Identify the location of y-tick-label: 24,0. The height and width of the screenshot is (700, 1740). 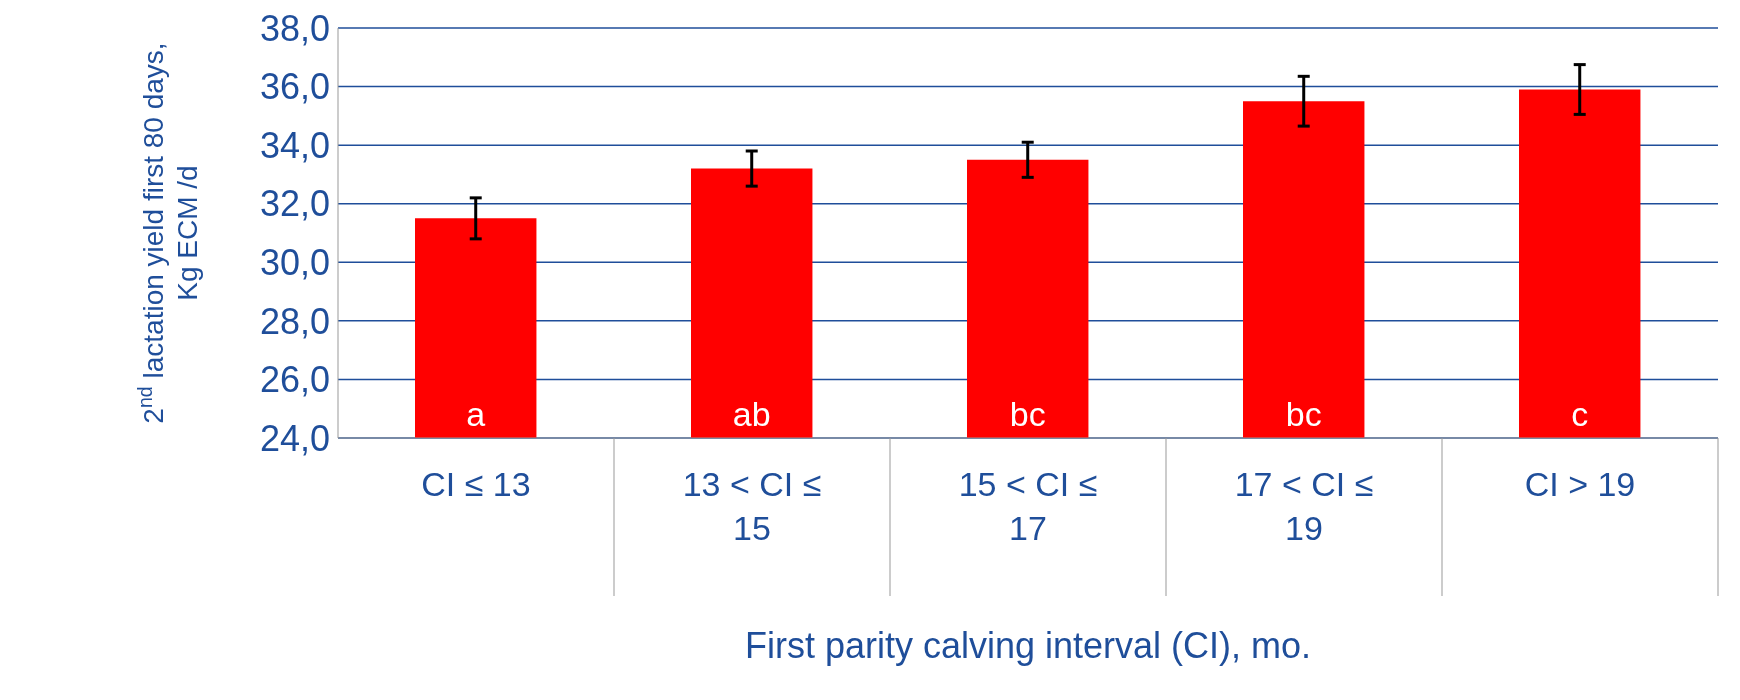
(294, 438).